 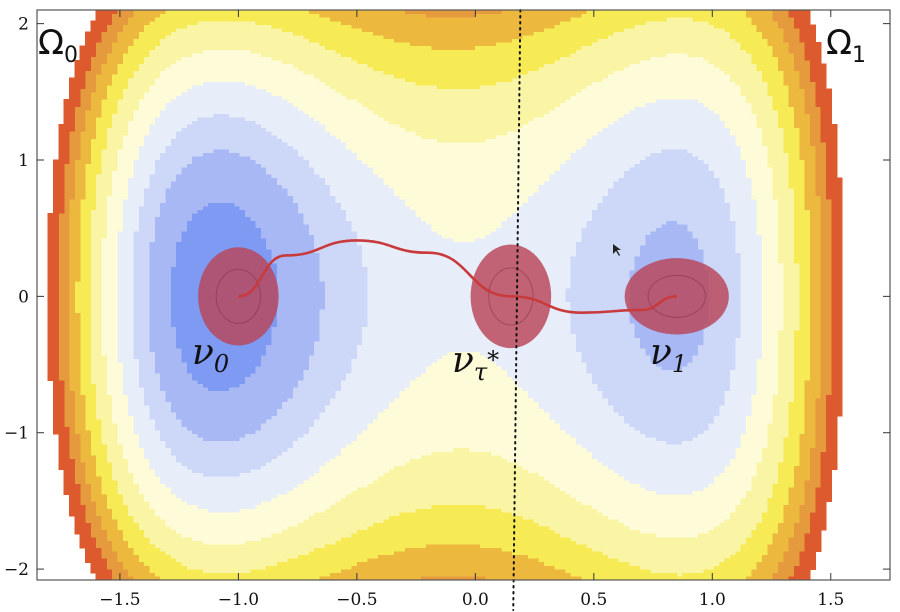 What do you see at coordinates (356, 600) in the screenshot?
I see `x-tick-label: −0.5` at bounding box center [356, 600].